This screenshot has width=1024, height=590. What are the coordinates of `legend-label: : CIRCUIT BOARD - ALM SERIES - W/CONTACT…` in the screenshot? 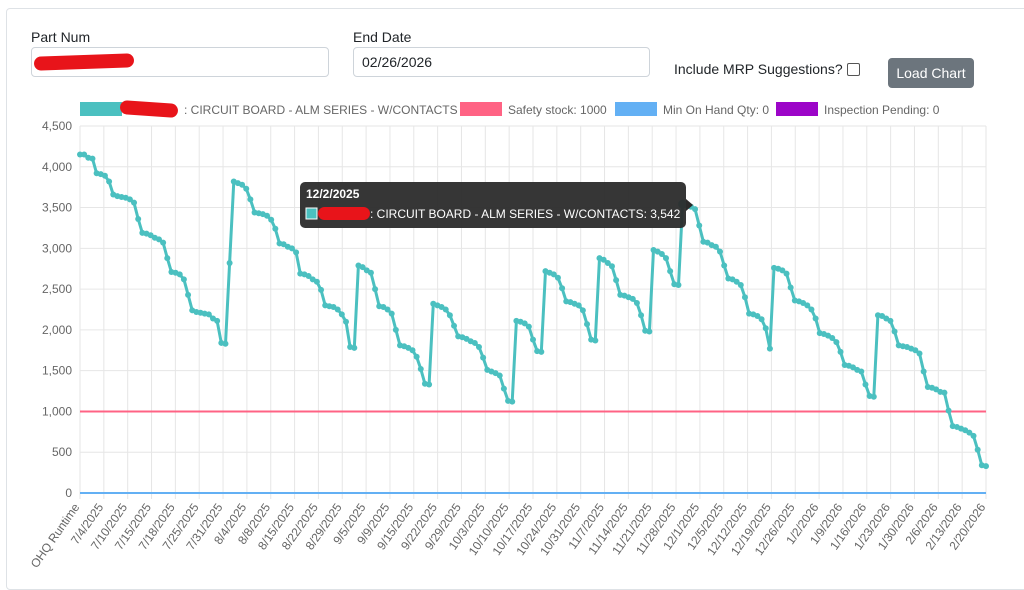 It's located at (321, 110).